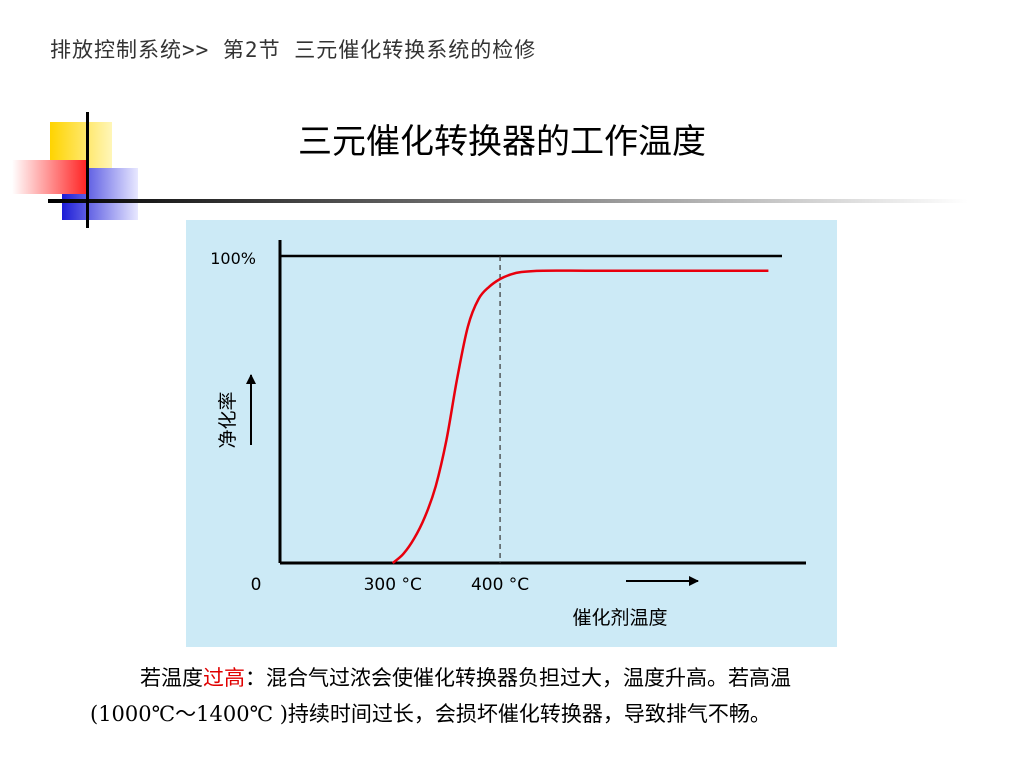  What do you see at coordinates (256, 585) in the screenshot?
I see `y-tick-label: 0` at bounding box center [256, 585].